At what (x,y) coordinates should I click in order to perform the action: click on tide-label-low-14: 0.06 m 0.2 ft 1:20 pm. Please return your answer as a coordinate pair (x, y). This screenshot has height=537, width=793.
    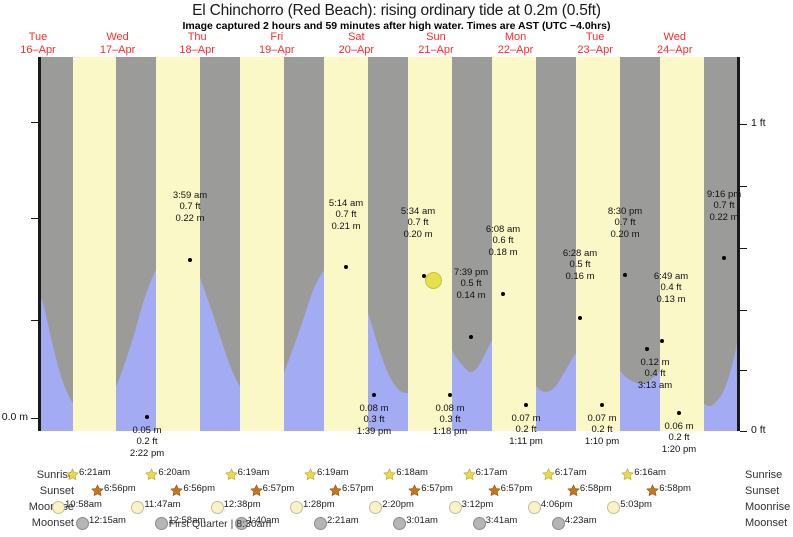
    Looking at the image, I should click on (679, 438).